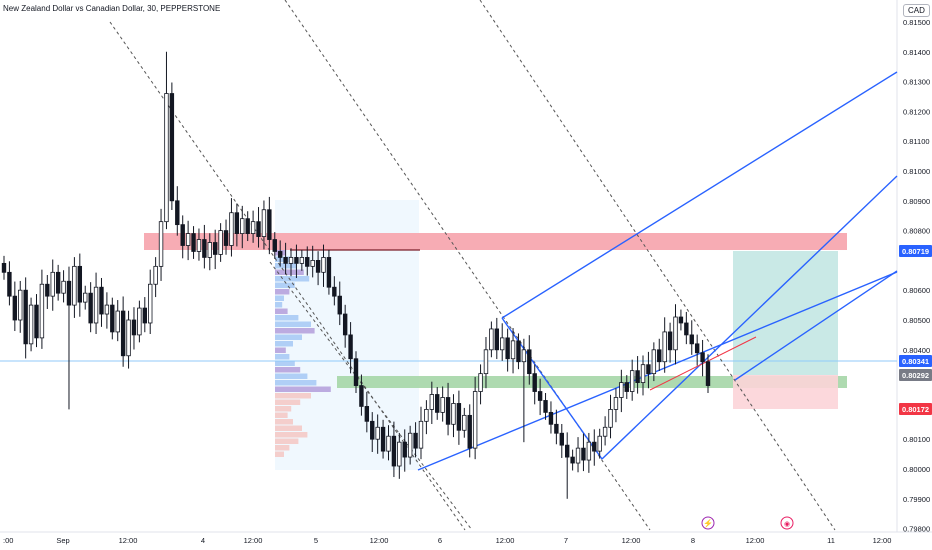 The image size is (932, 550). What do you see at coordinates (916, 111) in the screenshot?
I see `price-tick-label: 0.81200` at bounding box center [916, 111].